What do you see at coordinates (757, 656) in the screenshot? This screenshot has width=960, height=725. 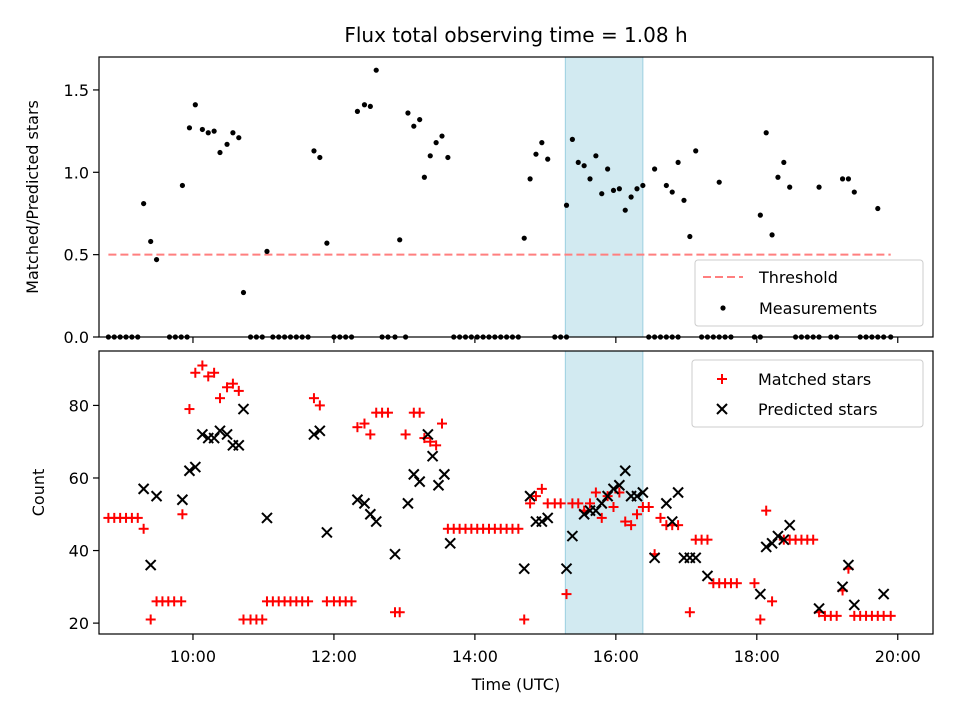 I see `x-tick-label: 18:00` at bounding box center [757, 656].